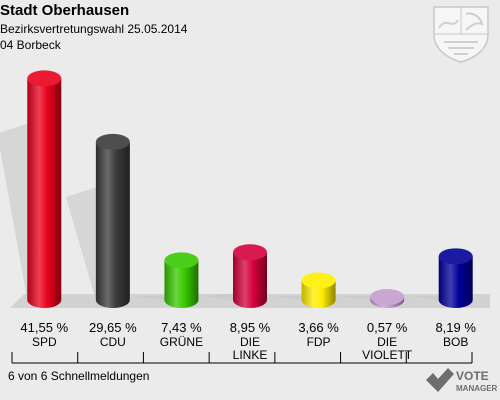 This screenshot has height=400, width=500. What do you see at coordinates (44, 193) in the screenshot?
I see `bar-spd` at bounding box center [44, 193].